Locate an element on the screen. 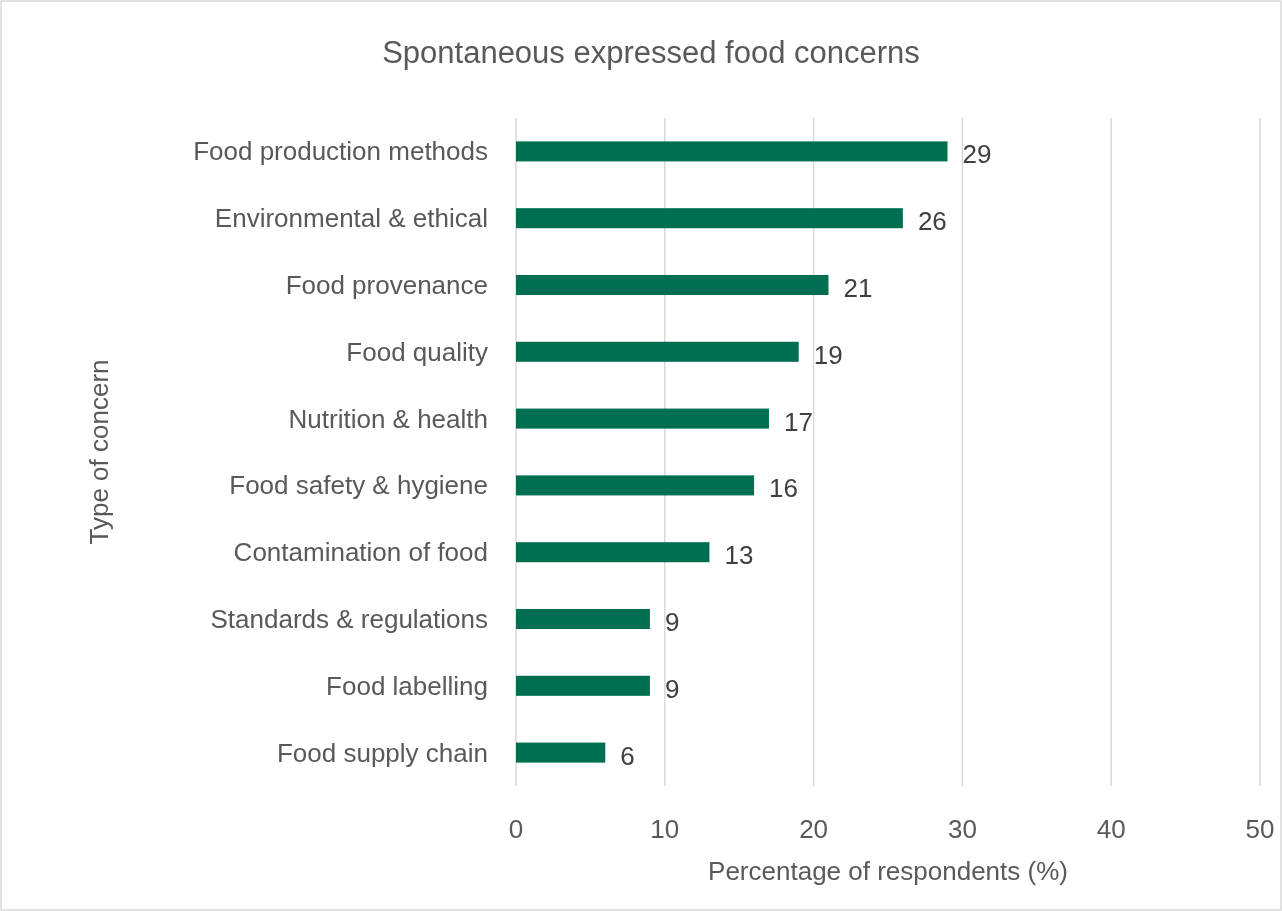  y-tick-label: Food supply chain is located at coordinates (382, 752).